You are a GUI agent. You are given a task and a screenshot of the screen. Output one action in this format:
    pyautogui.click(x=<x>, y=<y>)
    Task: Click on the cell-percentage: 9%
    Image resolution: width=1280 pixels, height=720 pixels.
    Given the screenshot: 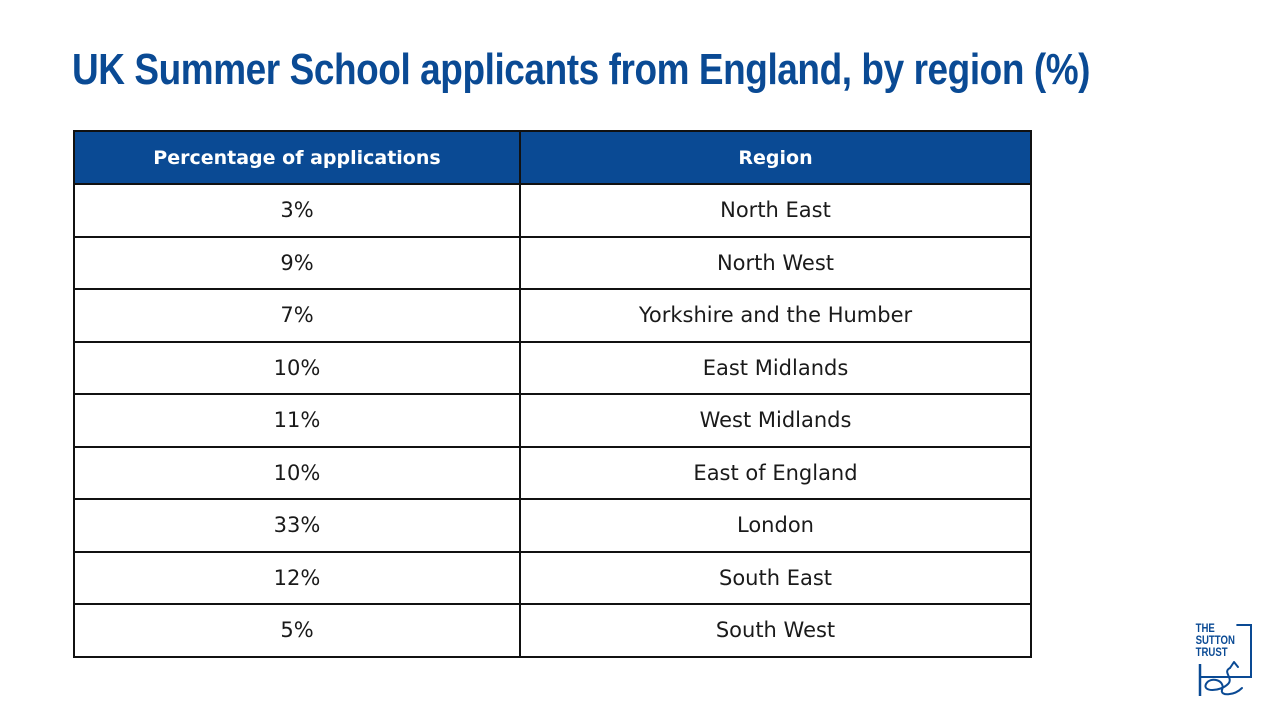 What is the action you would take?
    pyautogui.click(x=297, y=262)
    